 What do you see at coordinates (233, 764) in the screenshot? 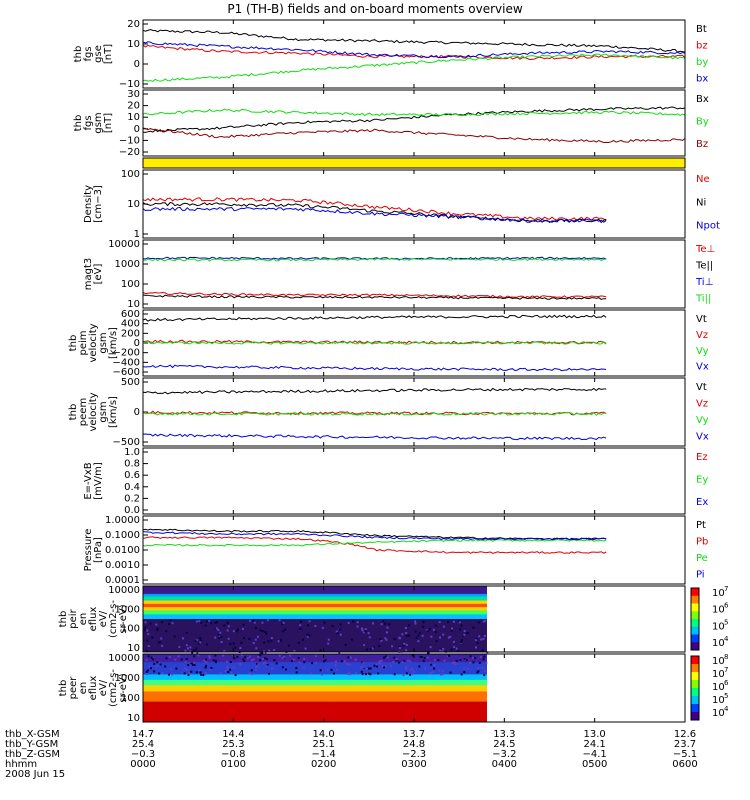
I see `xaxis-value: 0100` at bounding box center [233, 764].